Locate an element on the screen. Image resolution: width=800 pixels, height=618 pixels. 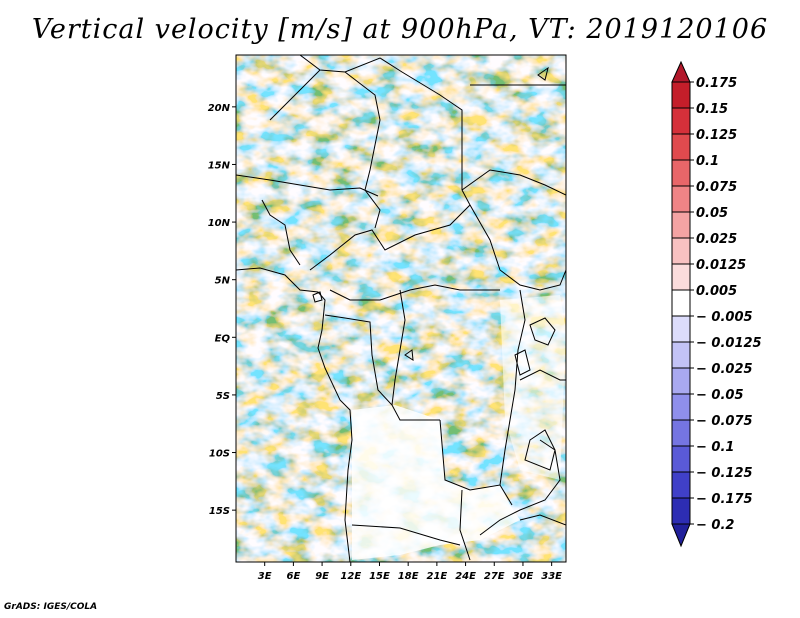
x-tick-label: 24E is located at coordinates (465, 576).